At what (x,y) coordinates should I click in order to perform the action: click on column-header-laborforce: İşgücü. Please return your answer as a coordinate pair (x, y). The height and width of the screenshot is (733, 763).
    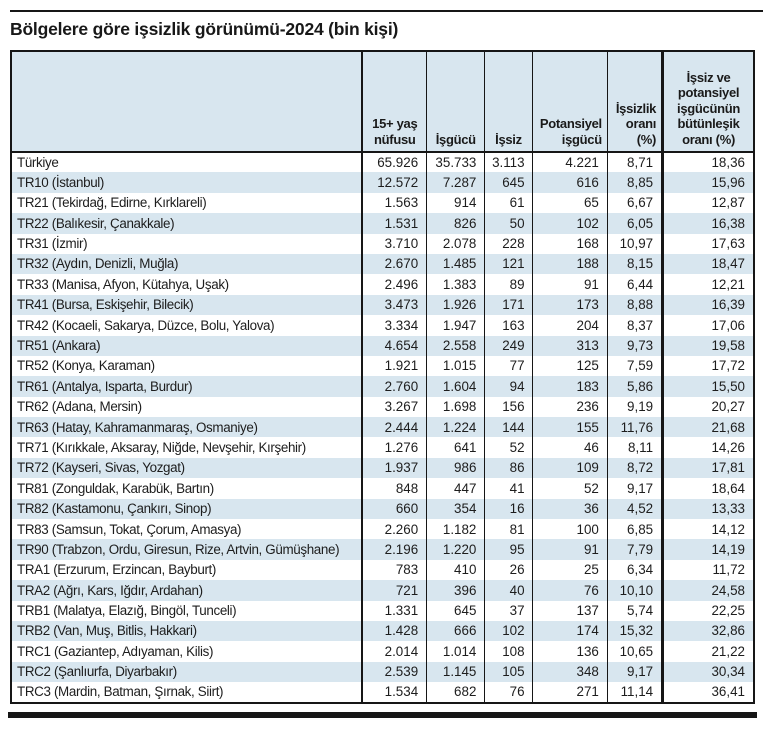
    Looking at the image, I should click on (455, 102).